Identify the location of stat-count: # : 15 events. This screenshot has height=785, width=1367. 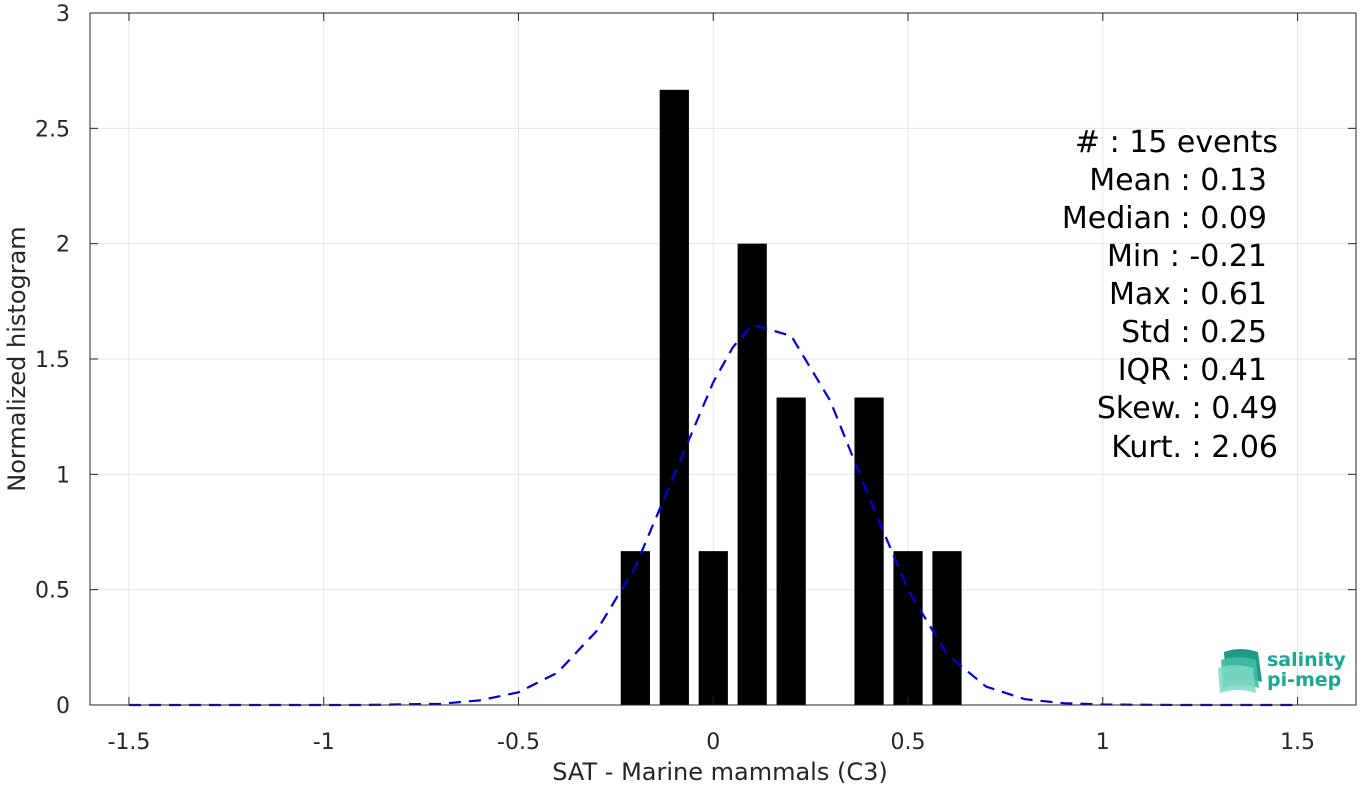
(1176, 142).